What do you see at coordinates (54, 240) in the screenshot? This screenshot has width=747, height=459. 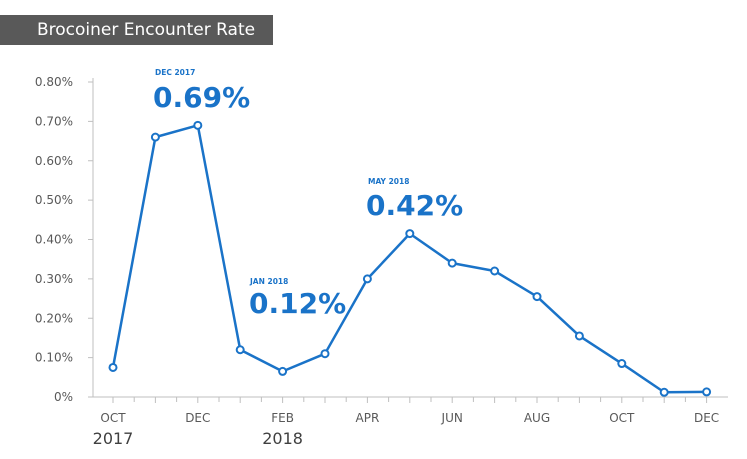 I see `y-tick-label: 0.40%` at bounding box center [54, 240].